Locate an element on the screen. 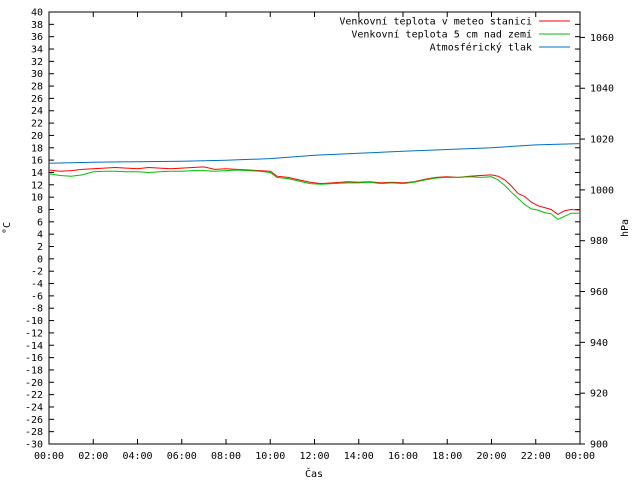  y-left-tick-label: -8 is located at coordinates (37, 309).